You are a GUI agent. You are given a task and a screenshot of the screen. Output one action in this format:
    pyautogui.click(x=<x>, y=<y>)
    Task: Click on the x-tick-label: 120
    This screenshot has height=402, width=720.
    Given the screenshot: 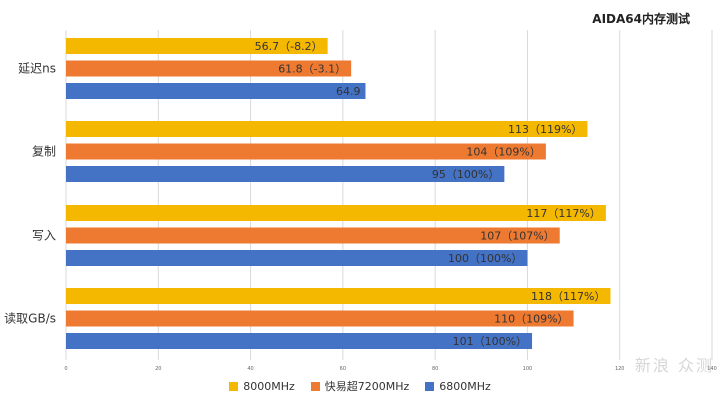 What is the action you would take?
    pyautogui.click(x=620, y=369)
    